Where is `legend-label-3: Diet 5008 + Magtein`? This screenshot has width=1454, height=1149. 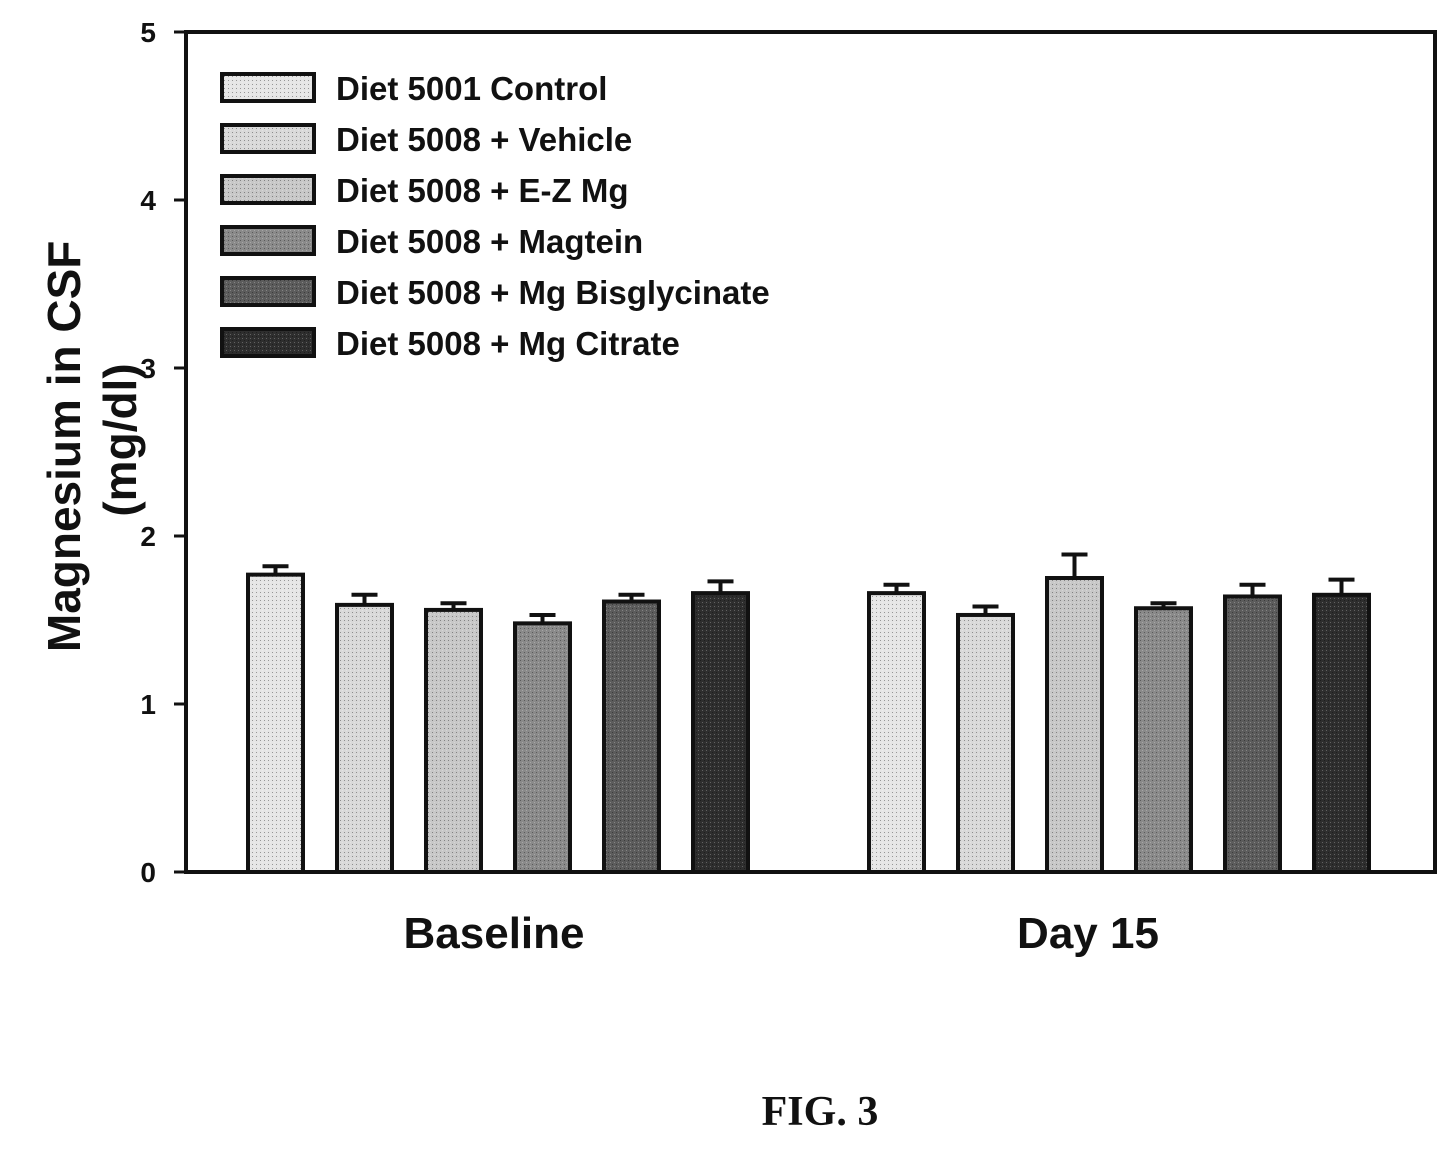
legend-label-3: Diet 5008 + Magtein is located at coordinates (489, 241).